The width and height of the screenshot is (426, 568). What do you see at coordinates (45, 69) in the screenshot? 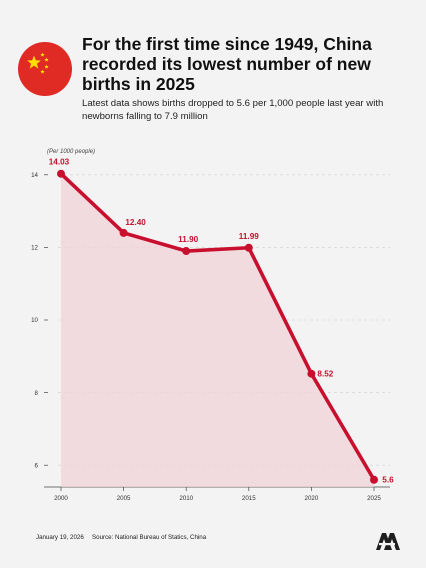
I see `china-flag-icon` at bounding box center [45, 69].